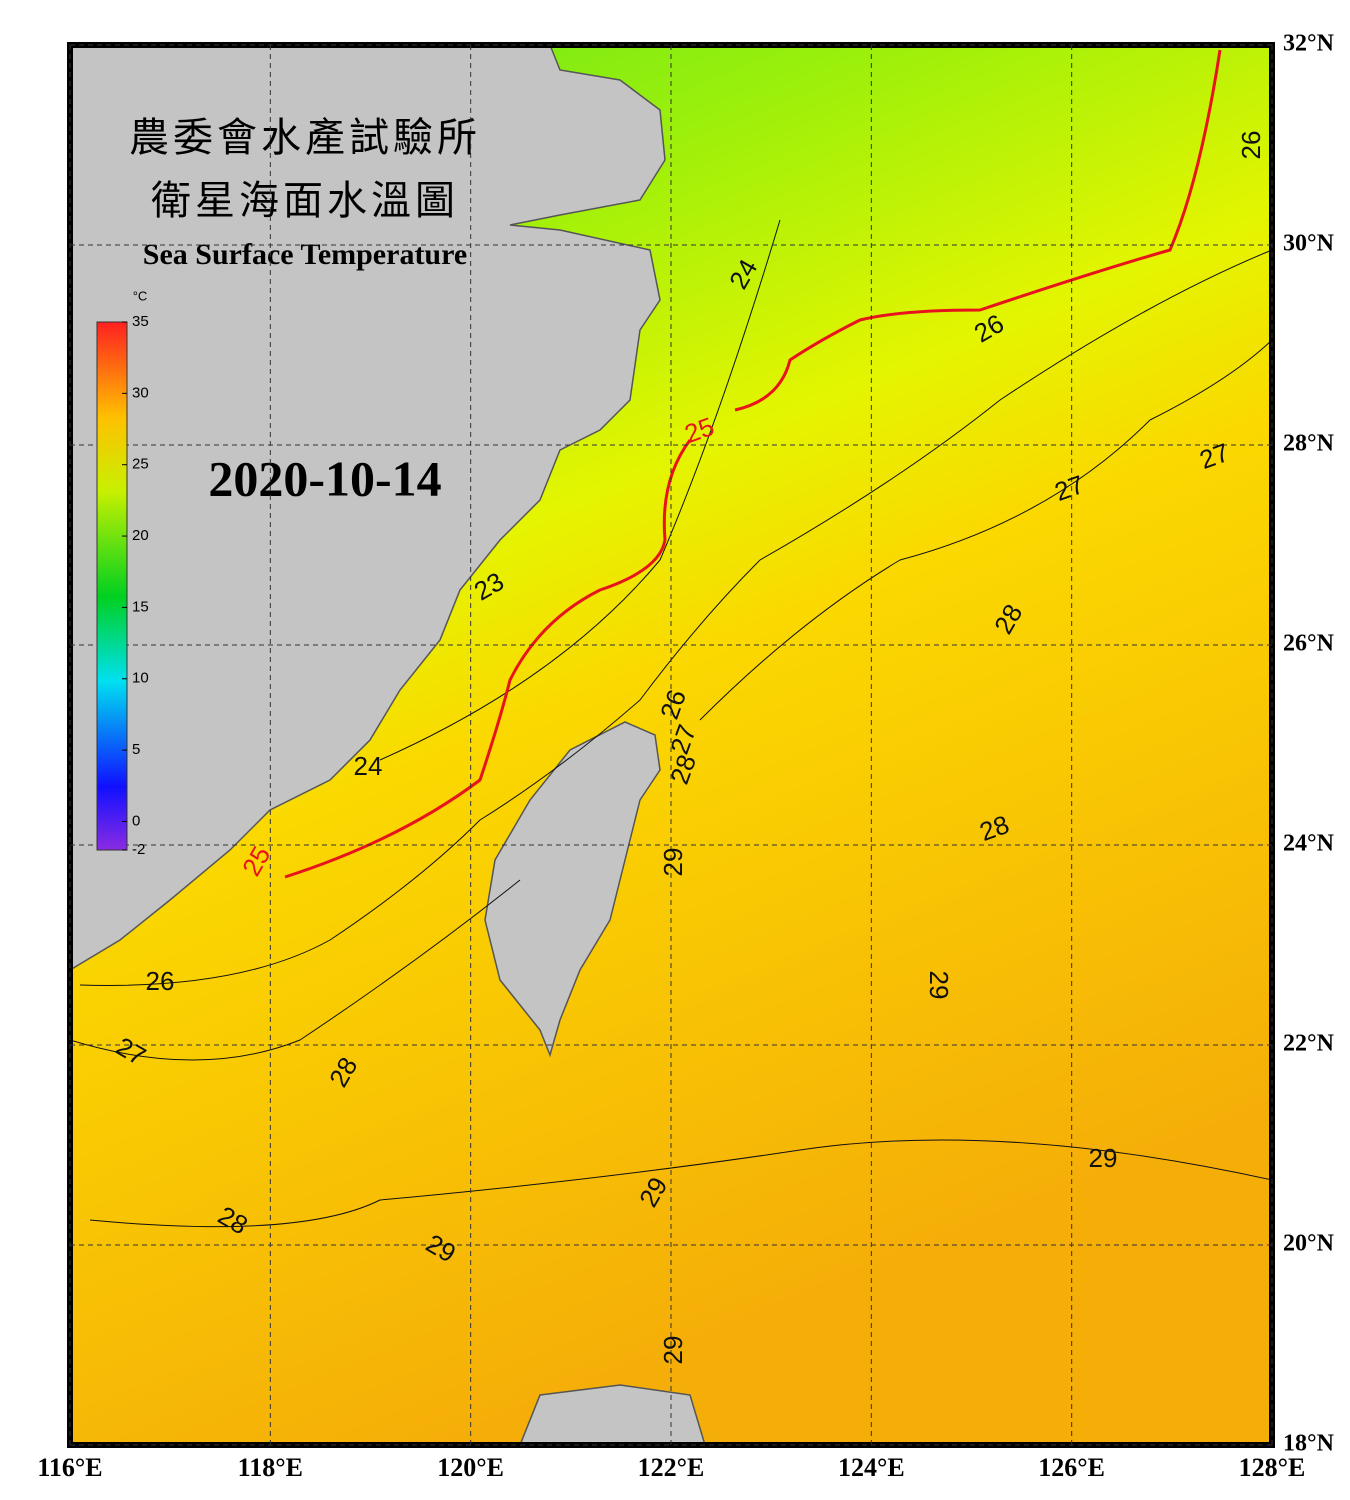 This screenshot has width=1350, height=1500. What do you see at coordinates (1309, 244) in the screenshot?
I see `lat-label: 30°N` at bounding box center [1309, 244].